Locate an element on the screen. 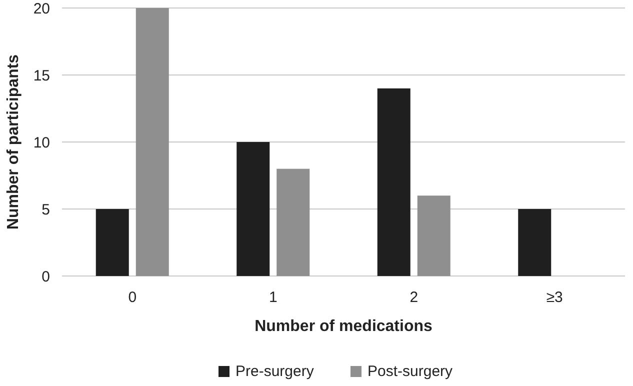 The width and height of the screenshot is (633, 386). x-tick-label: 0 is located at coordinates (132, 297).